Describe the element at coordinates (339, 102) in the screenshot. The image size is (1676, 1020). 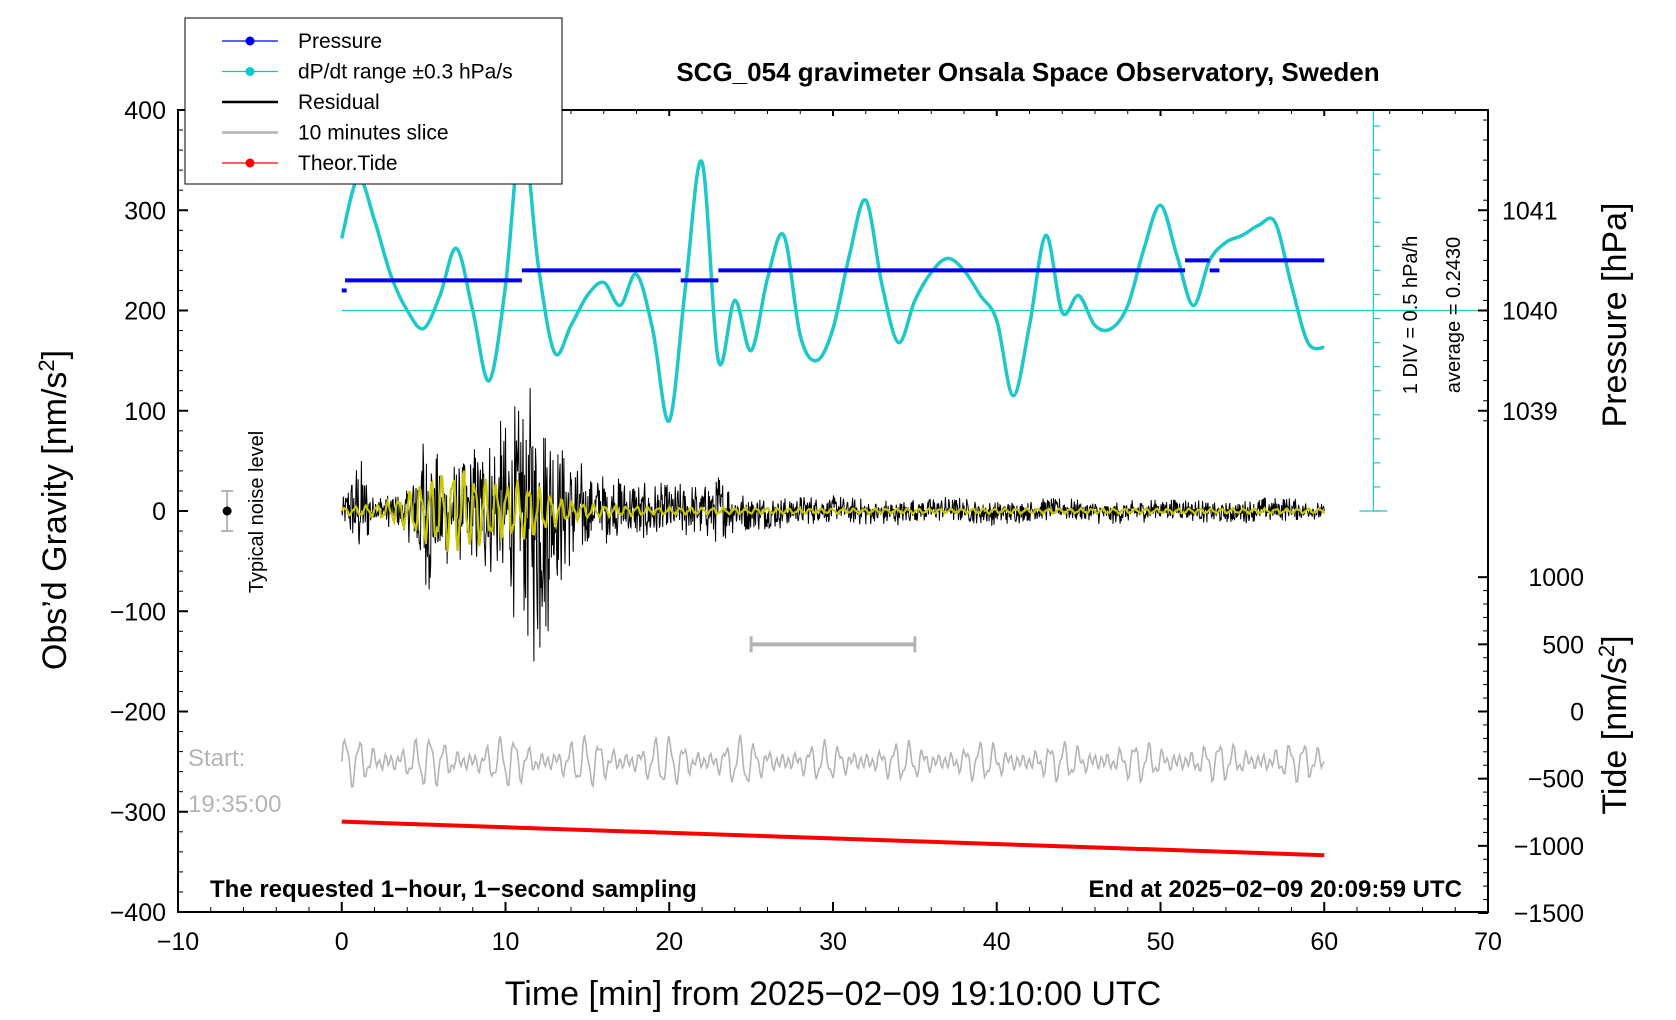
I see `legend-label: Residual` at that location.